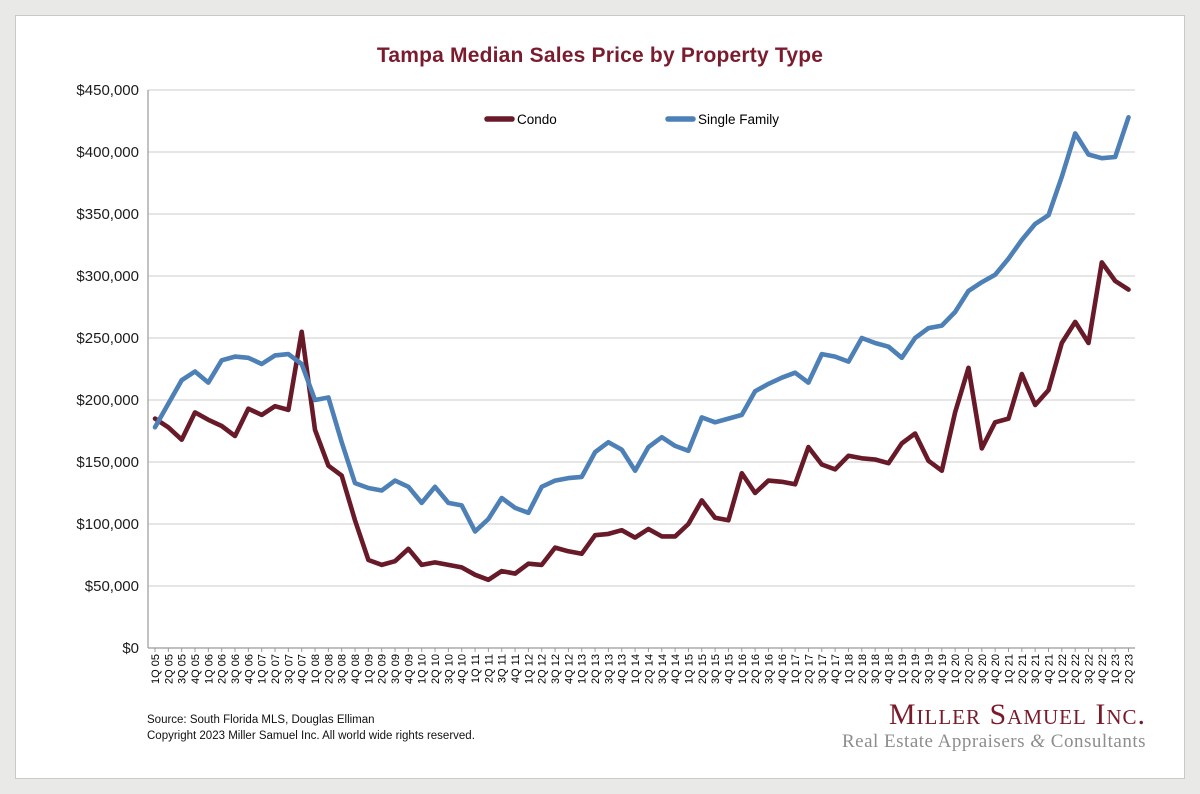 This screenshot has height=794, width=1200. What do you see at coordinates (107, 90) in the screenshot?
I see `y-axis-label: $450,000` at bounding box center [107, 90].